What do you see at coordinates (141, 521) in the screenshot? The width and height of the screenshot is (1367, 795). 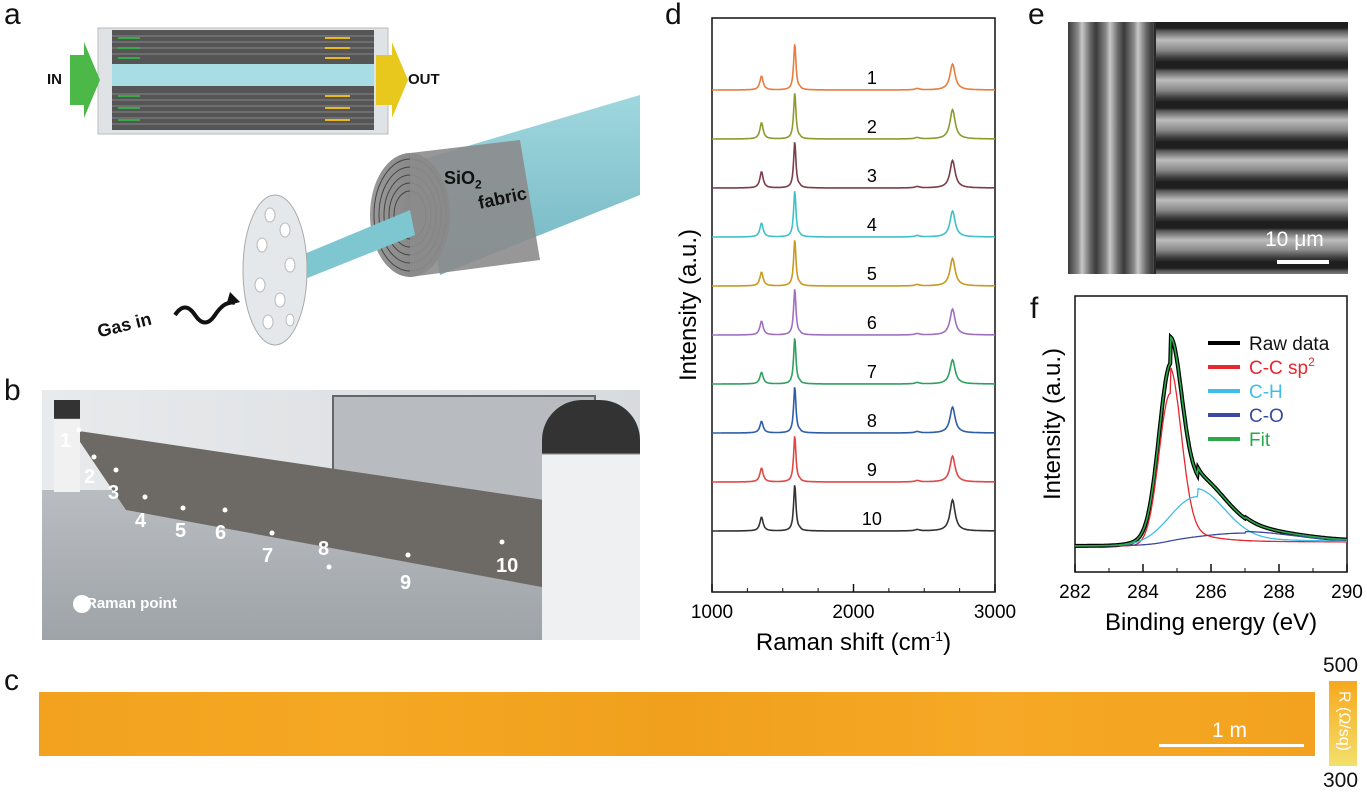 I see `raman-point-label: 4` at bounding box center [141, 521].